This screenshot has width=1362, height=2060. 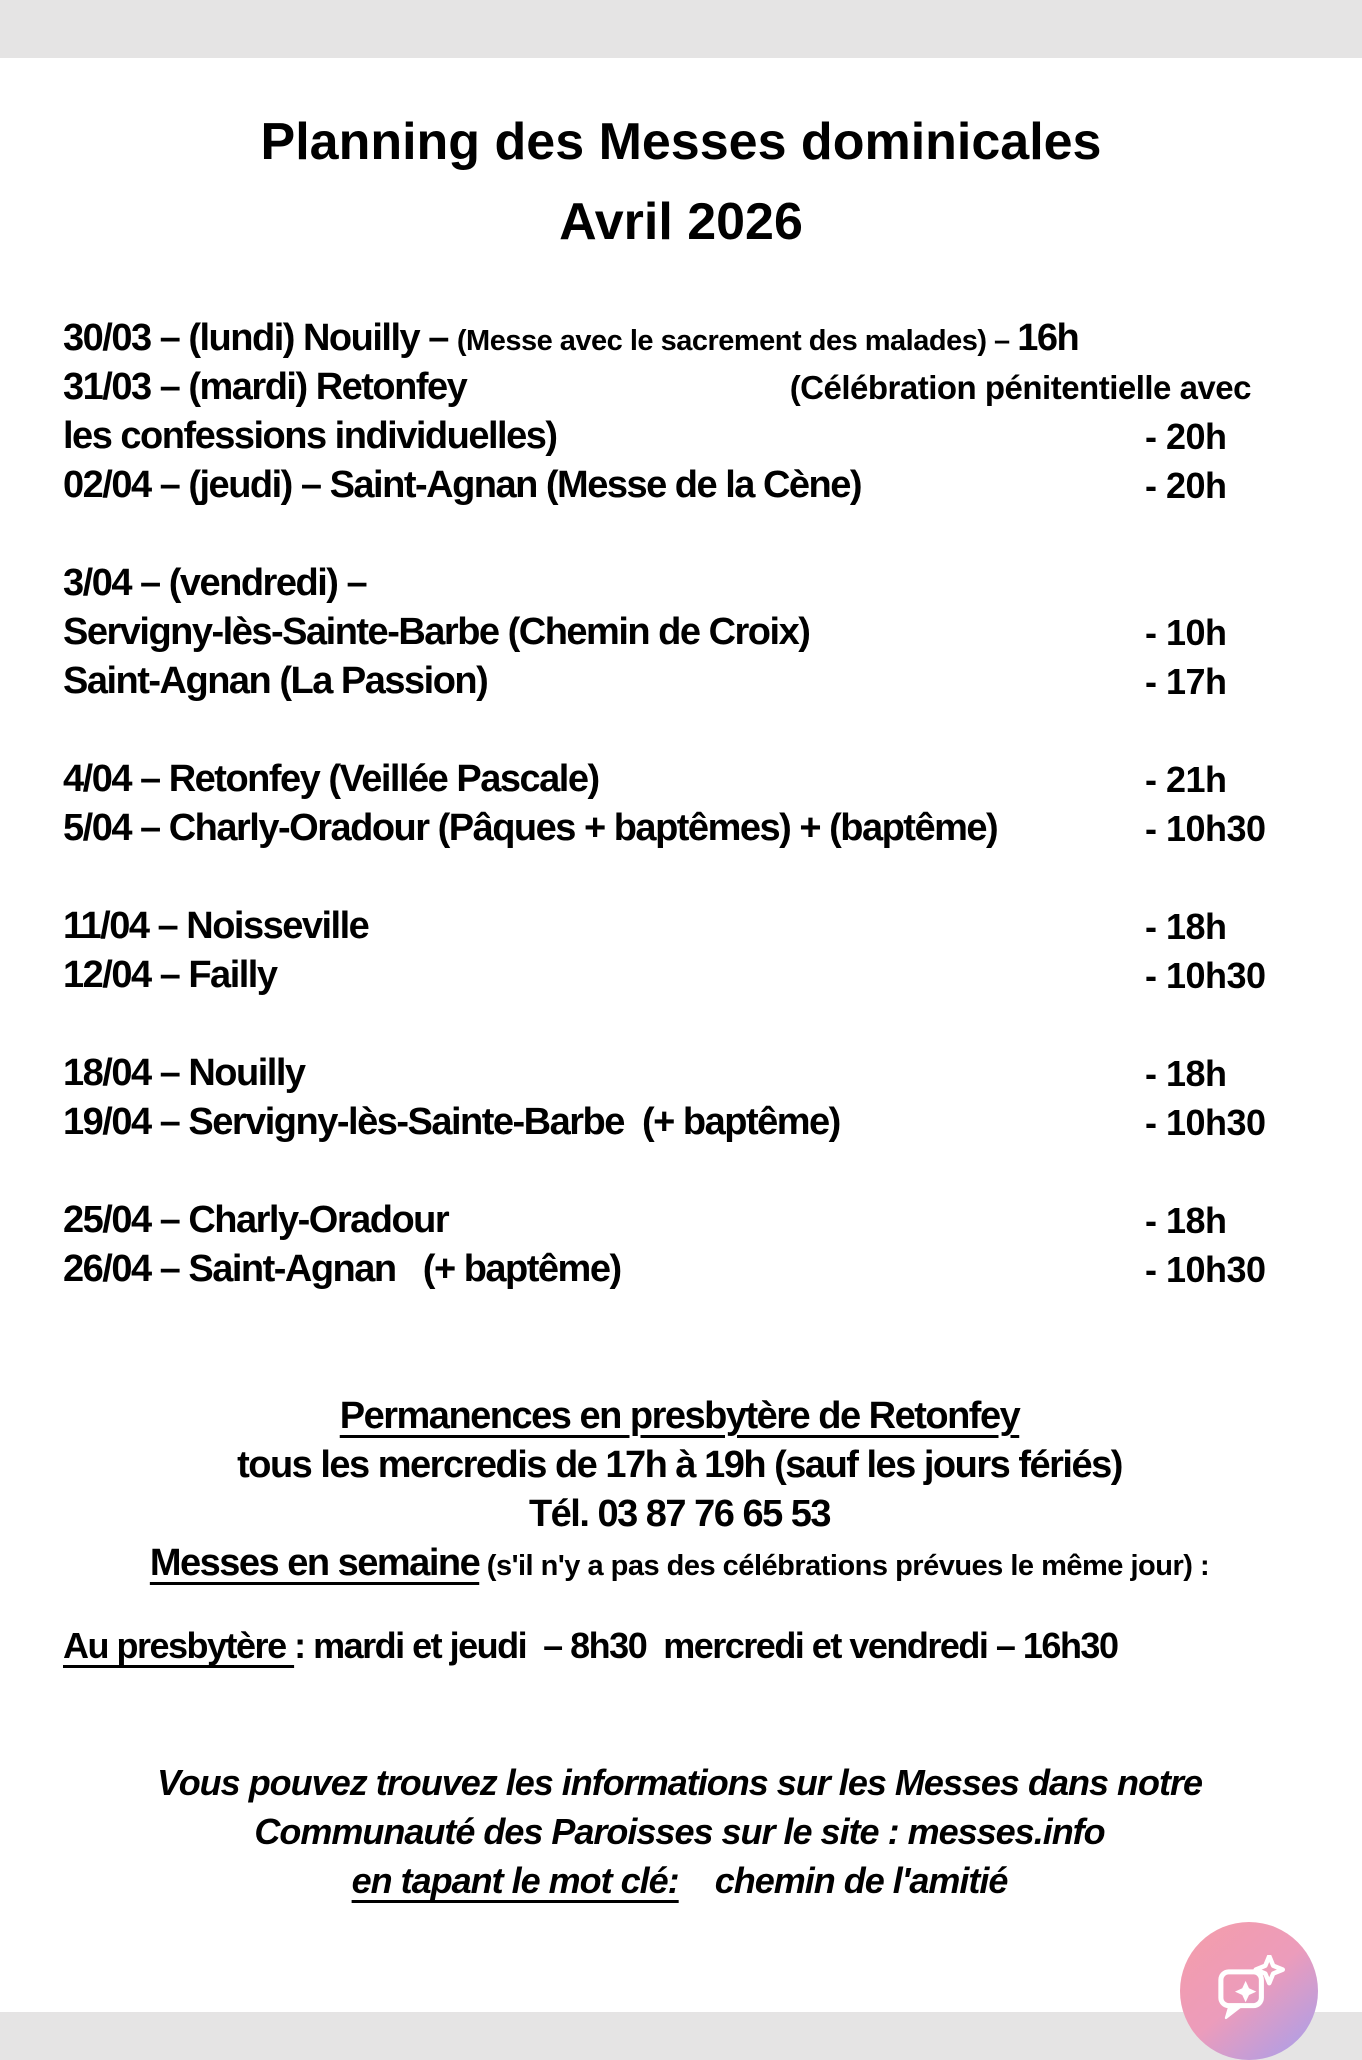 What do you see at coordinates (681, 142) in the screenshot?
I see `document-title-line1: Planning des Messes dominicales` at bounding box center [681, 142].